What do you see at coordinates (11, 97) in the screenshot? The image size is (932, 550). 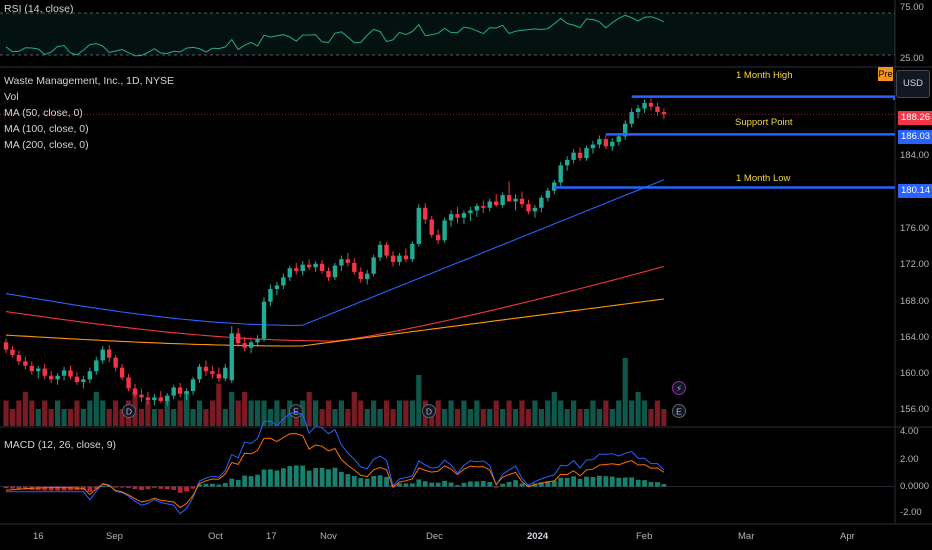 I see `legend-volume: Vol` at bounding box center [11, 97].